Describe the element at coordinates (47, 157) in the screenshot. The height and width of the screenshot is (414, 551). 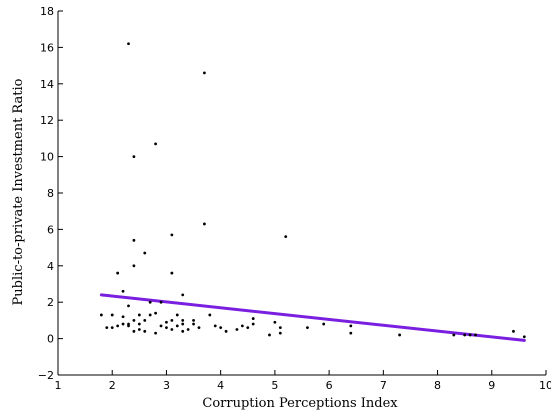
I see `y-tick-label: 10` at that location.